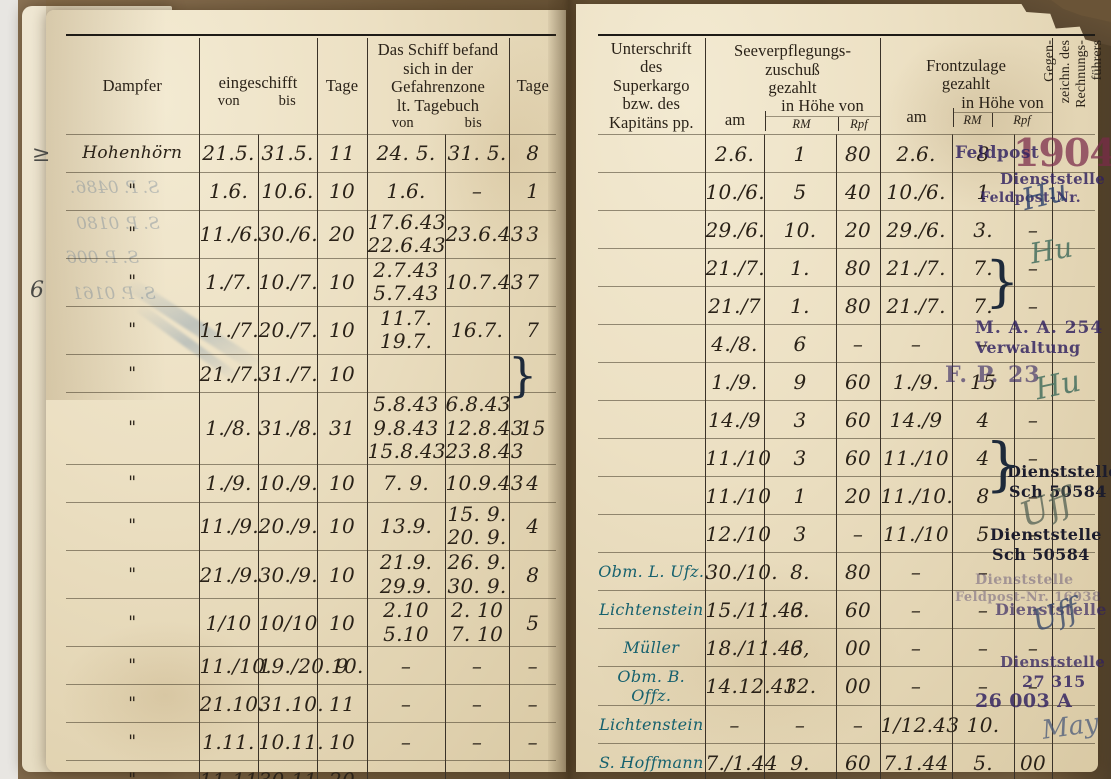 The image size is (1111, 779). What do you see at coordinates (288, 234) in the screenshot?
I see `cell-eingeschifft-bis: 30./6.` at bounding box center [288, 234].